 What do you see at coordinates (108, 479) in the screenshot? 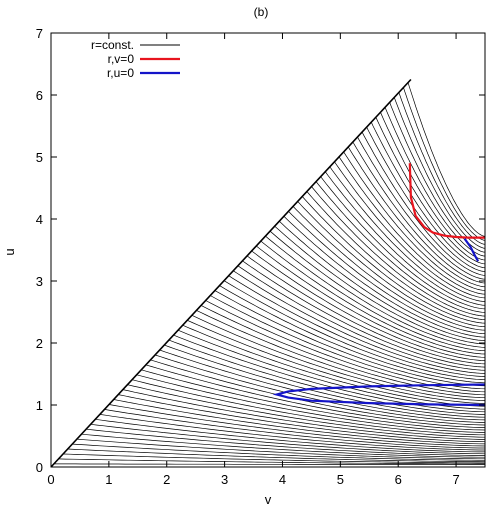
I see `x-tick-label: 1` at bounding box center [108, 479].